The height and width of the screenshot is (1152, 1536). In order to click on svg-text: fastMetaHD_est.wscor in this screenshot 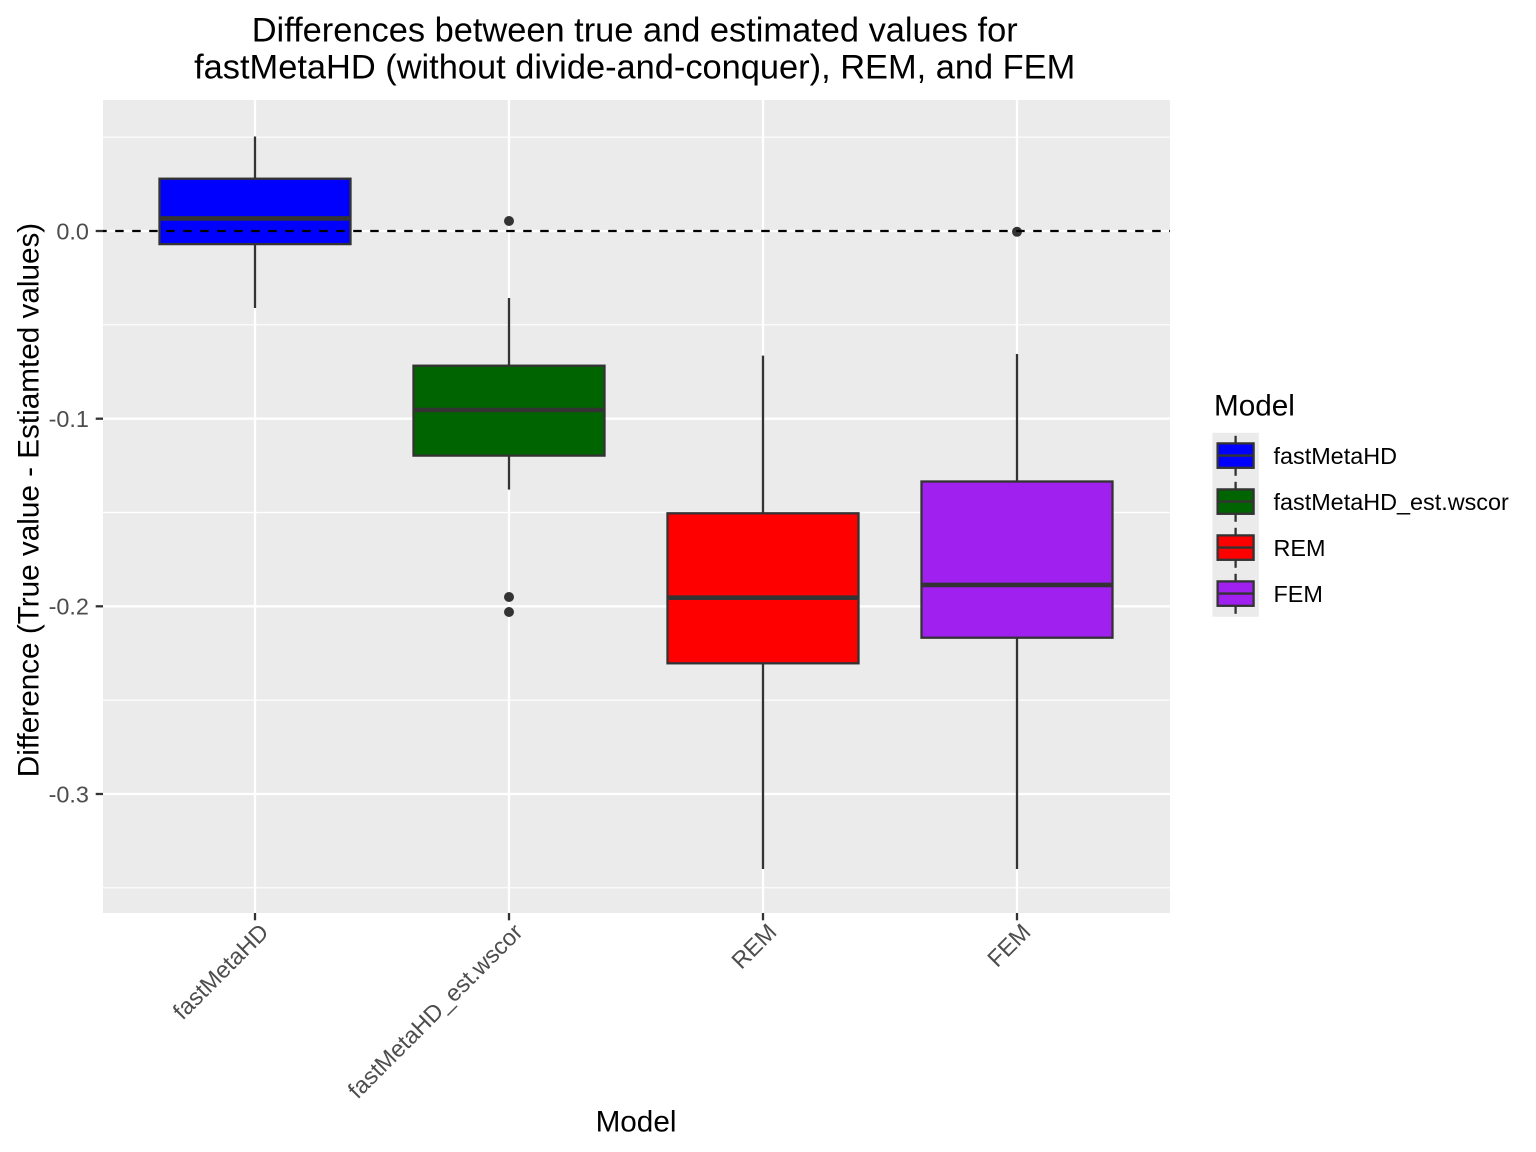, I will do `click(1391, 502)`.